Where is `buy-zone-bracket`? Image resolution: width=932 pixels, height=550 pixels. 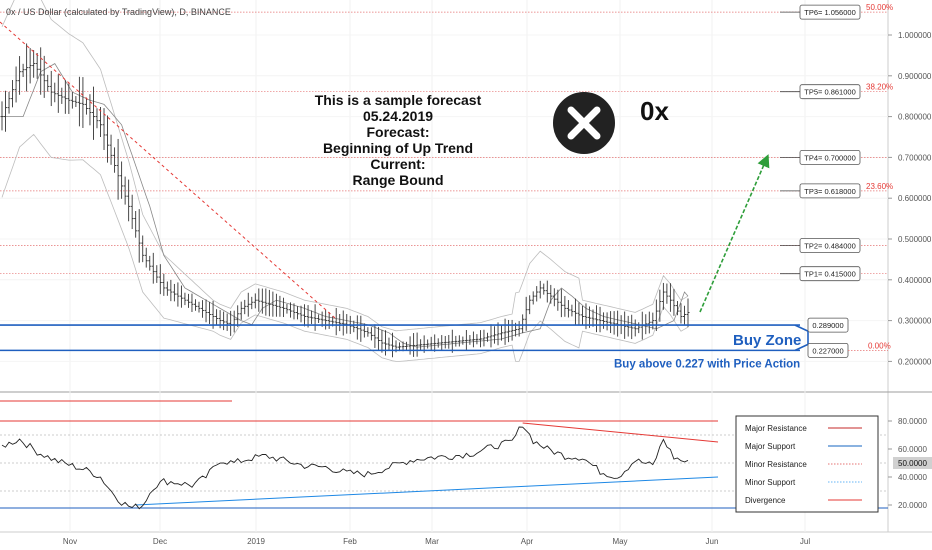
buy-zone-bracket is located at coordinates (801, 338).